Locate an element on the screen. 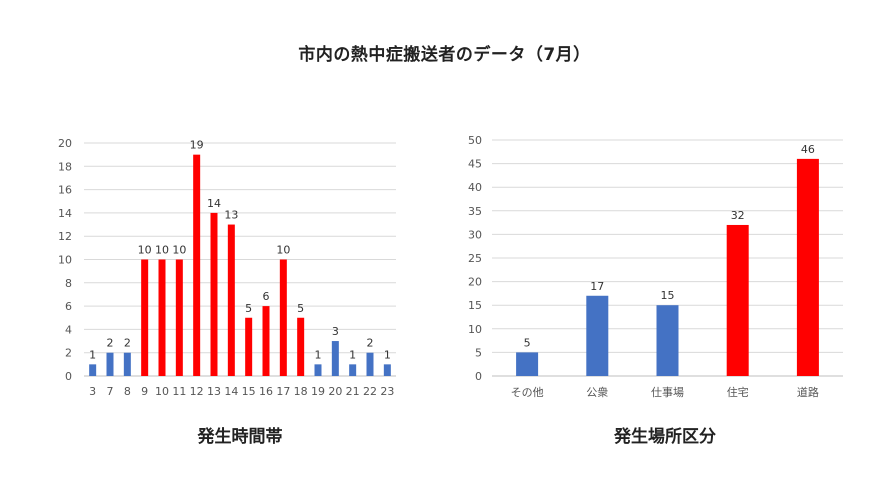 Image resolution: width=889 pixels, height=500 pixels. y-tick-label: 50 is located at coordinates (475, 140).